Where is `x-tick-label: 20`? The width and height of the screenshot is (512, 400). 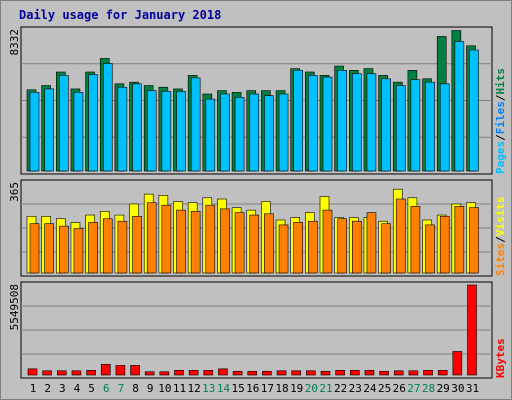 x-tick-label: 20 is located at coordinates (311, 388).